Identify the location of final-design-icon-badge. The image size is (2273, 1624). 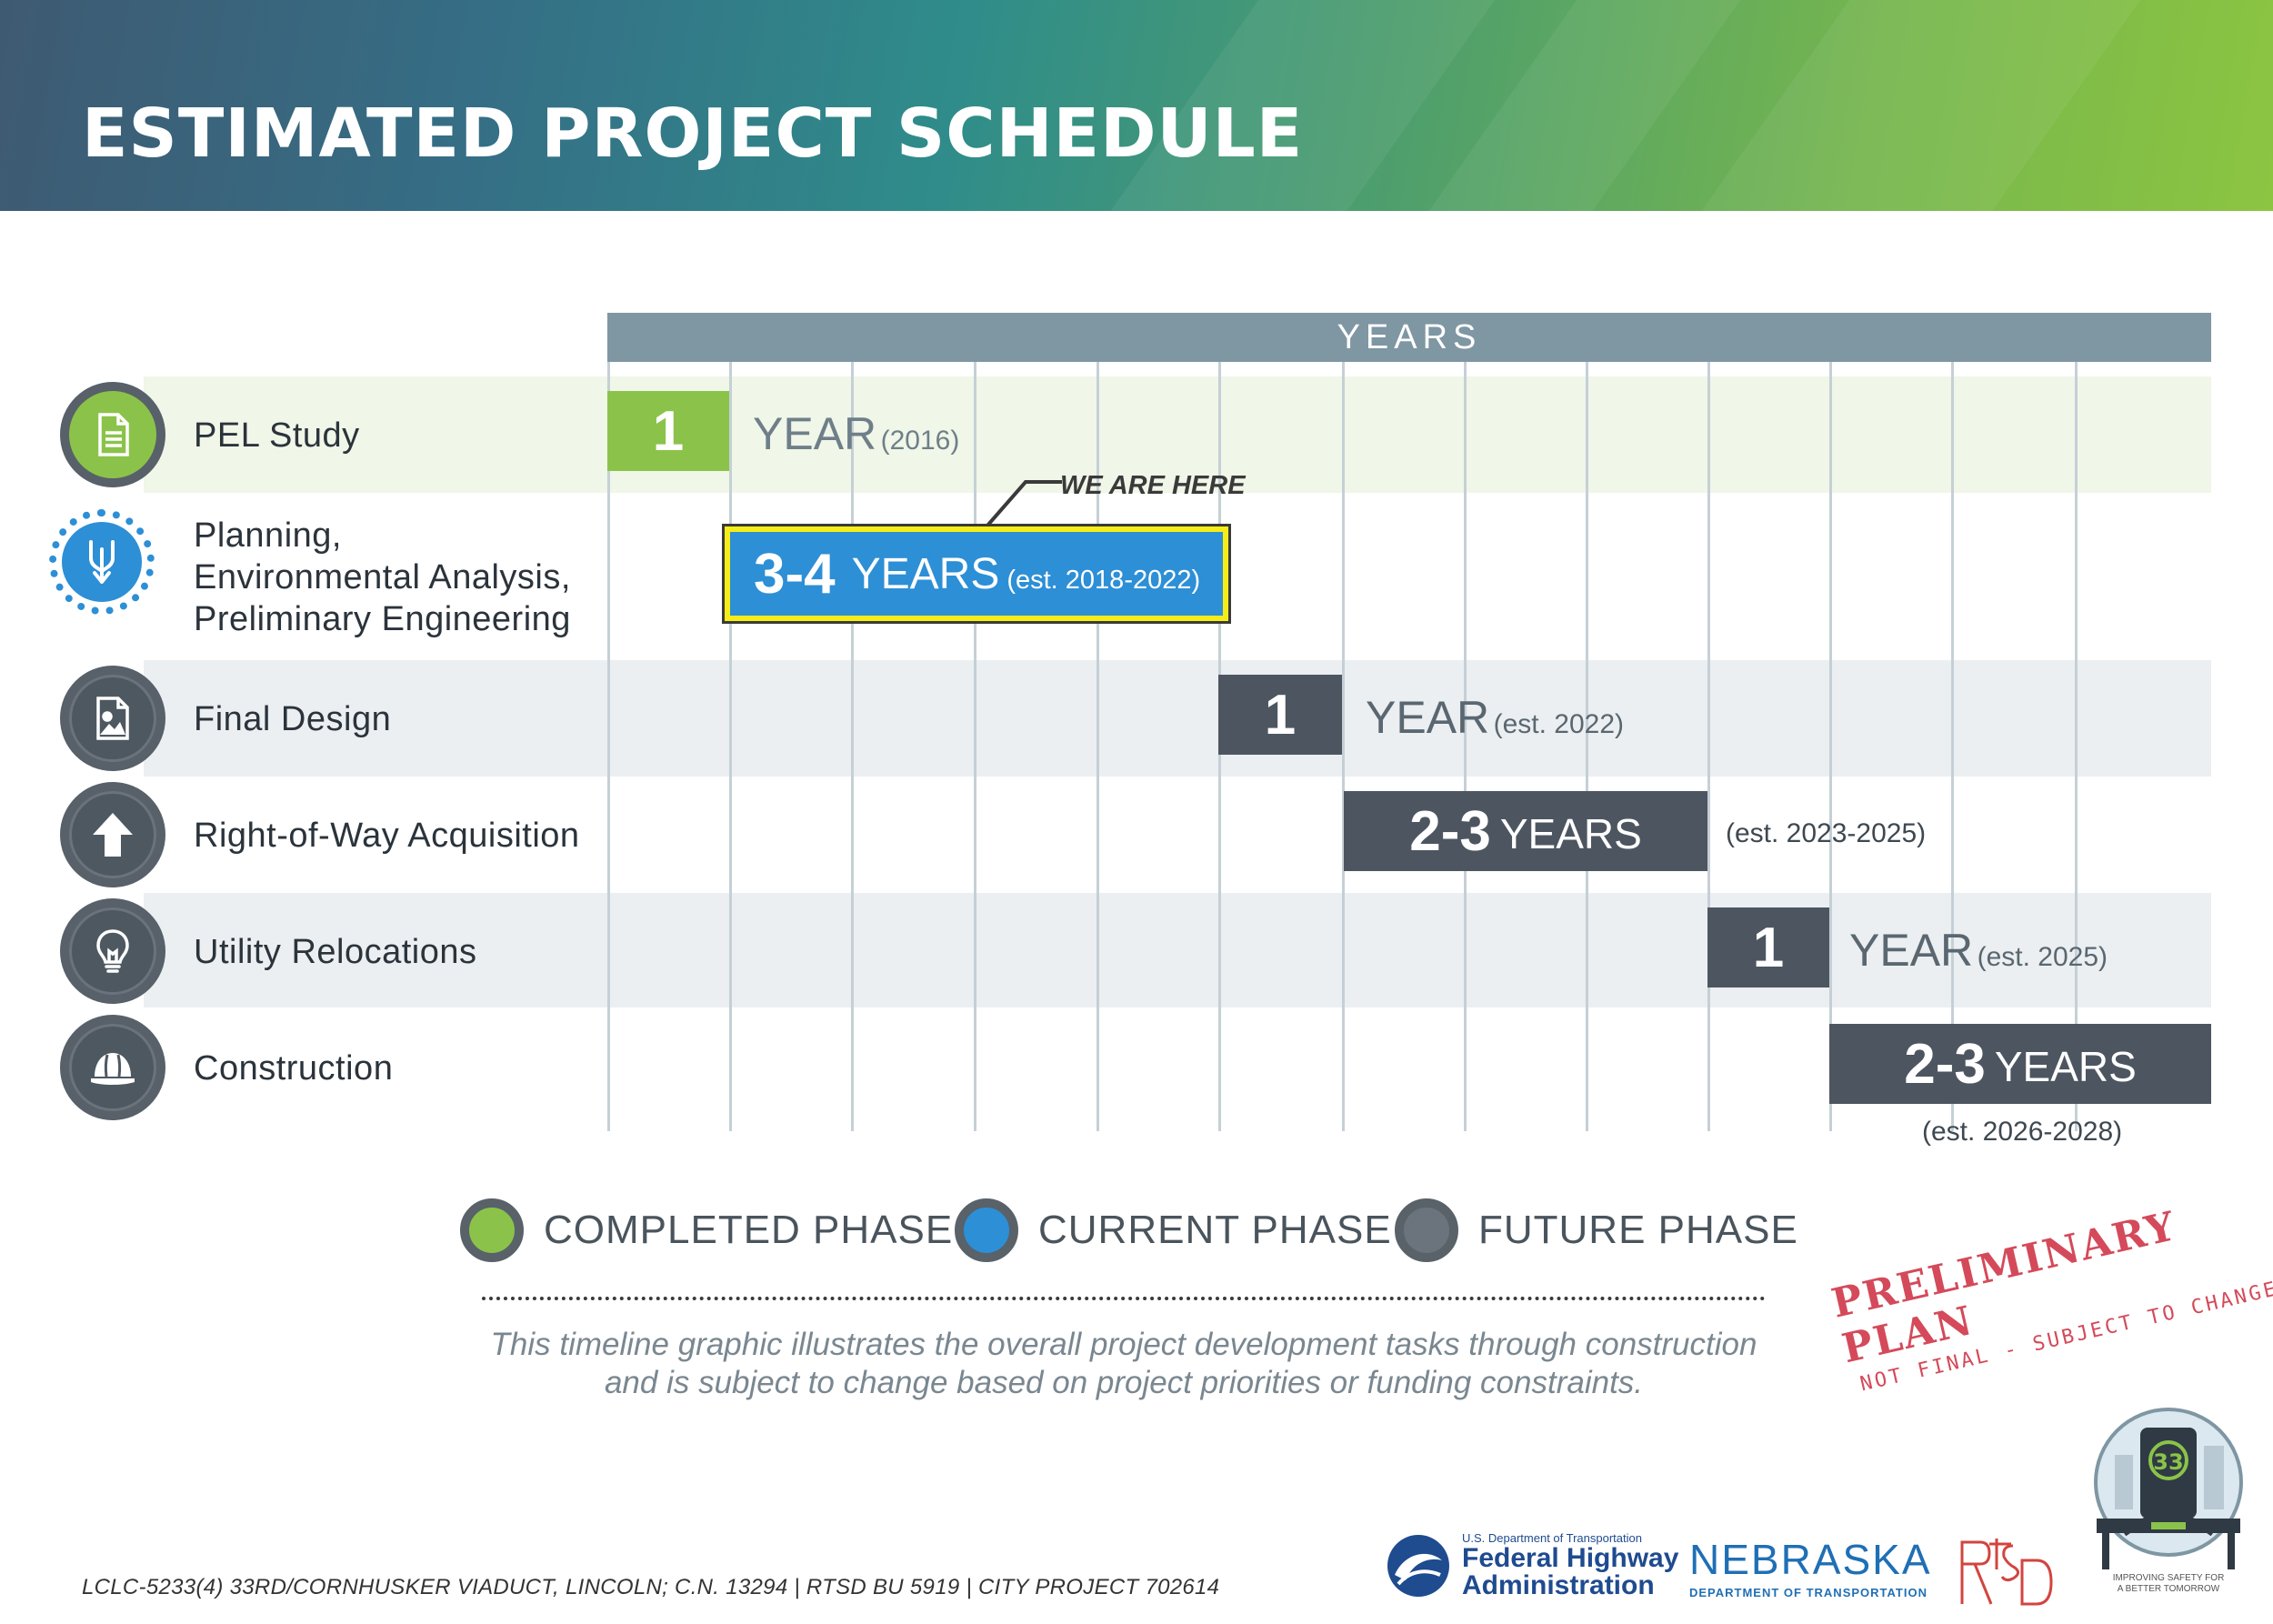
(112, 718).